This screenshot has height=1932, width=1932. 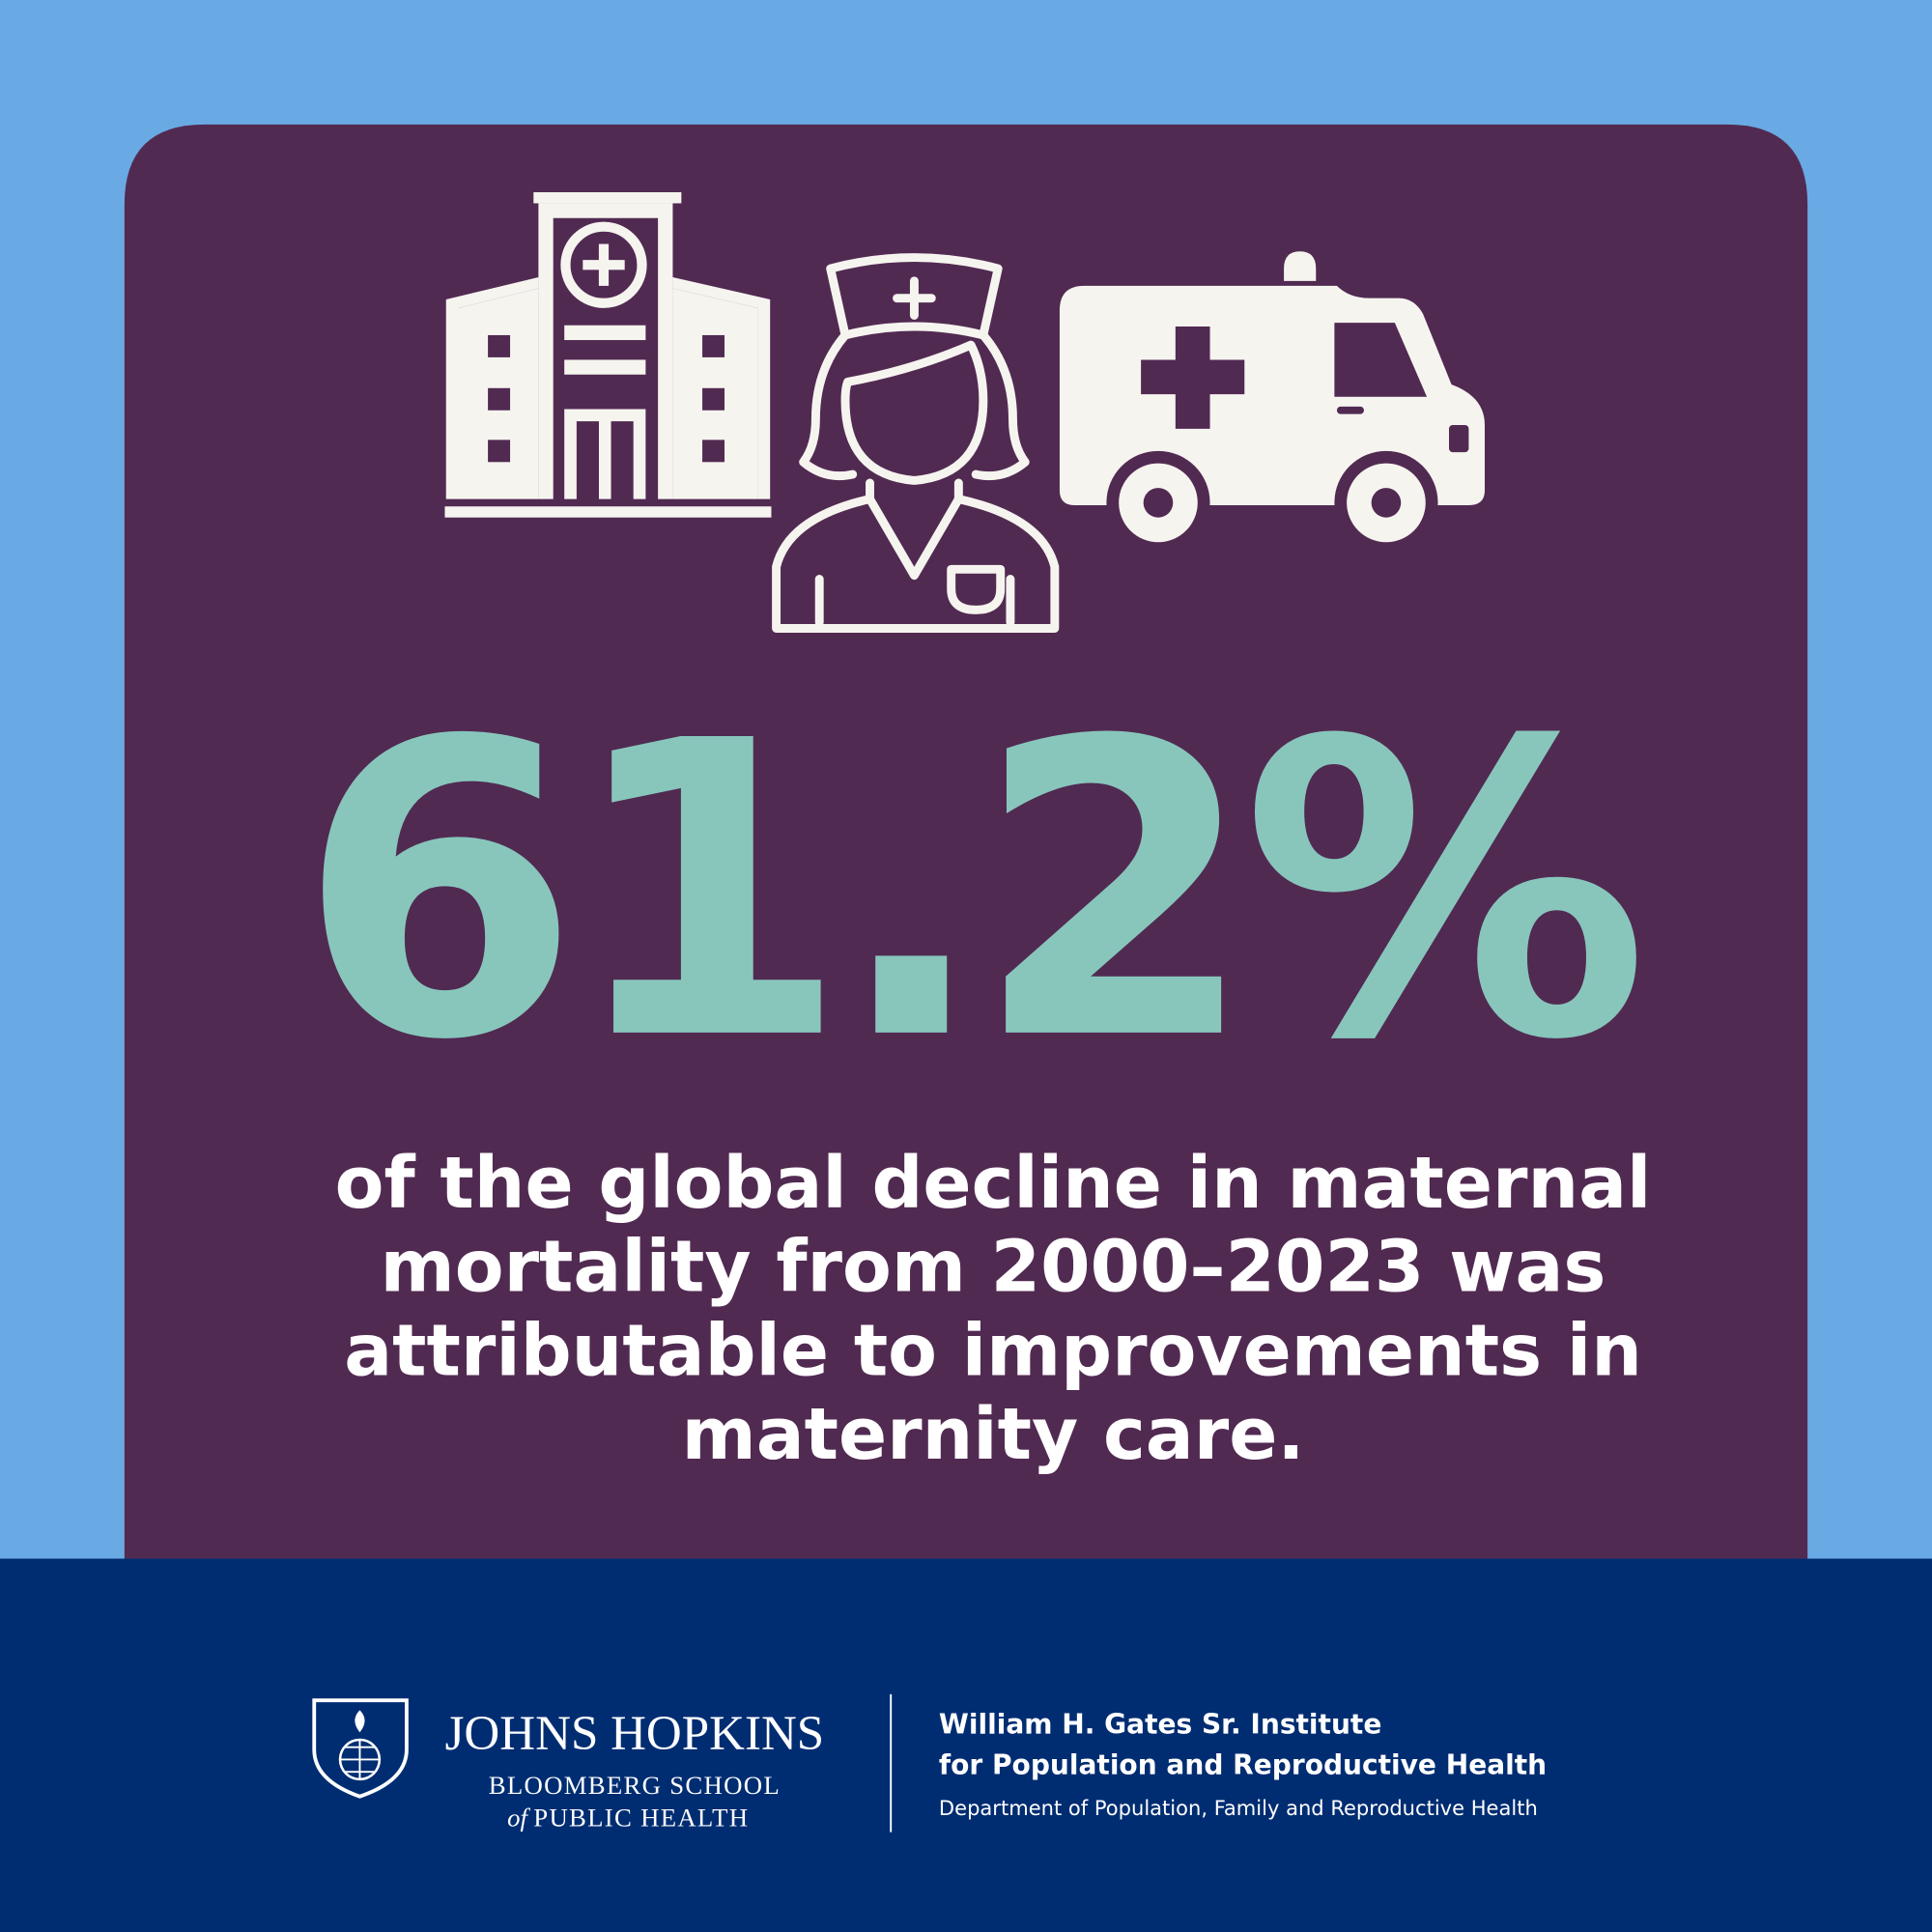 What do you see at coordinates (635, 1734) in the screenshot?
I see `school-name: JOHNS HOPKINS` at bounding box center [635, 1734].